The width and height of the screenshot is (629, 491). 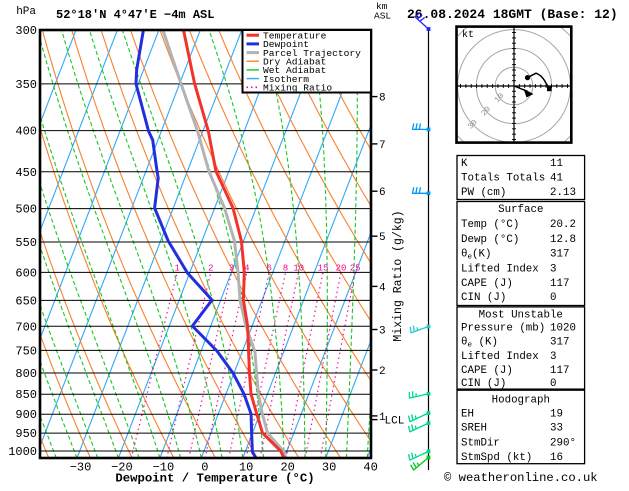 I want to click on svg-text: 1020, so click(x=563, y=329).